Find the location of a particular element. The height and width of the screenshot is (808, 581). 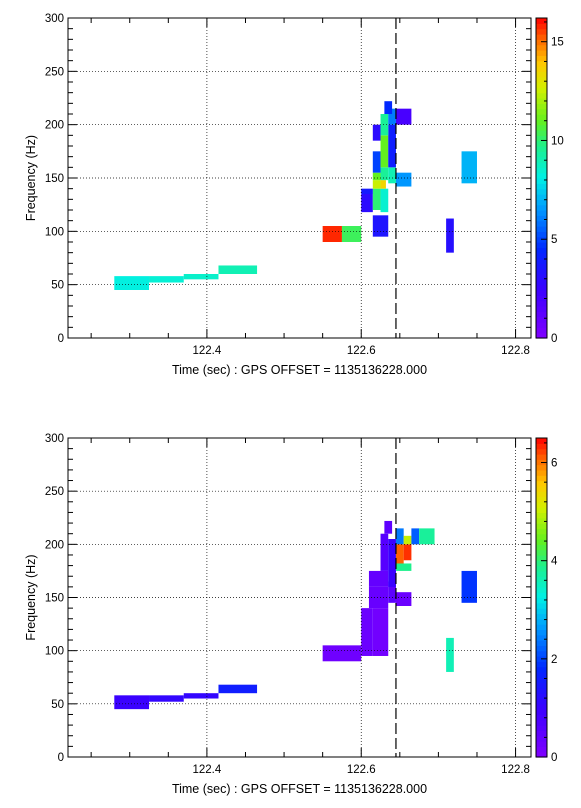

colorbar-tick-label: 5 is located at coordinates (554, 240).